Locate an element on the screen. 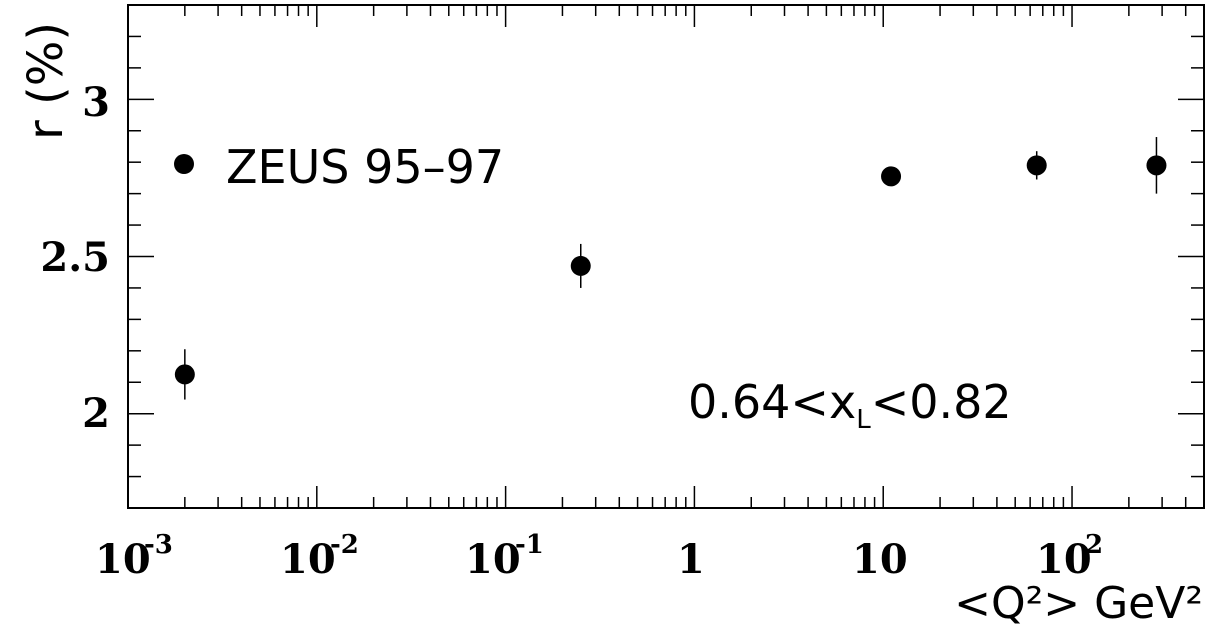 Image resolution: width=1213 pixels, height=628 pixels. kinematic-range-annotation: 0.64<xL<0.82 is located at coordinates (850, 405).